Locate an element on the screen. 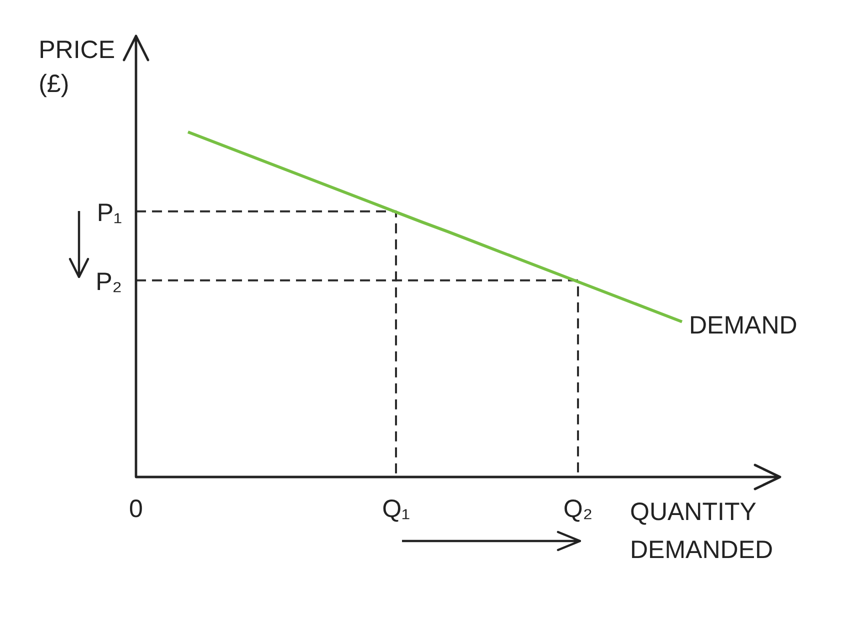  annotation: P₂ is located at coordinates (109, 282).